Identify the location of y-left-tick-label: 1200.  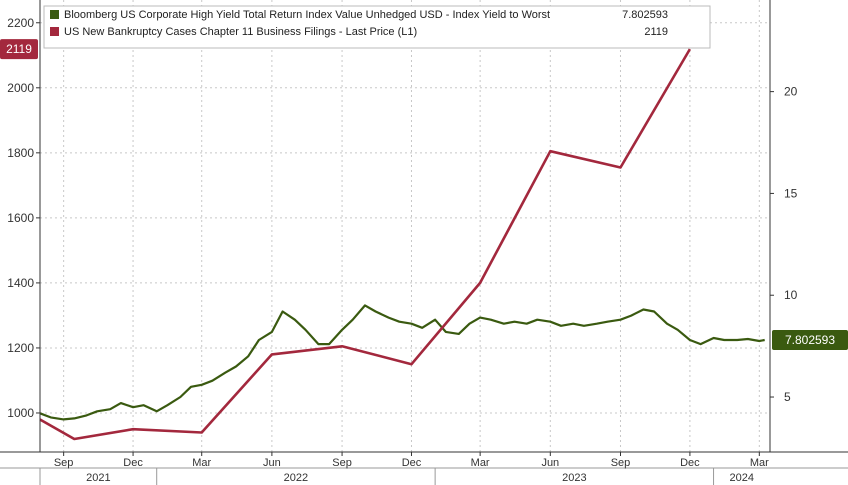
(20, 348).